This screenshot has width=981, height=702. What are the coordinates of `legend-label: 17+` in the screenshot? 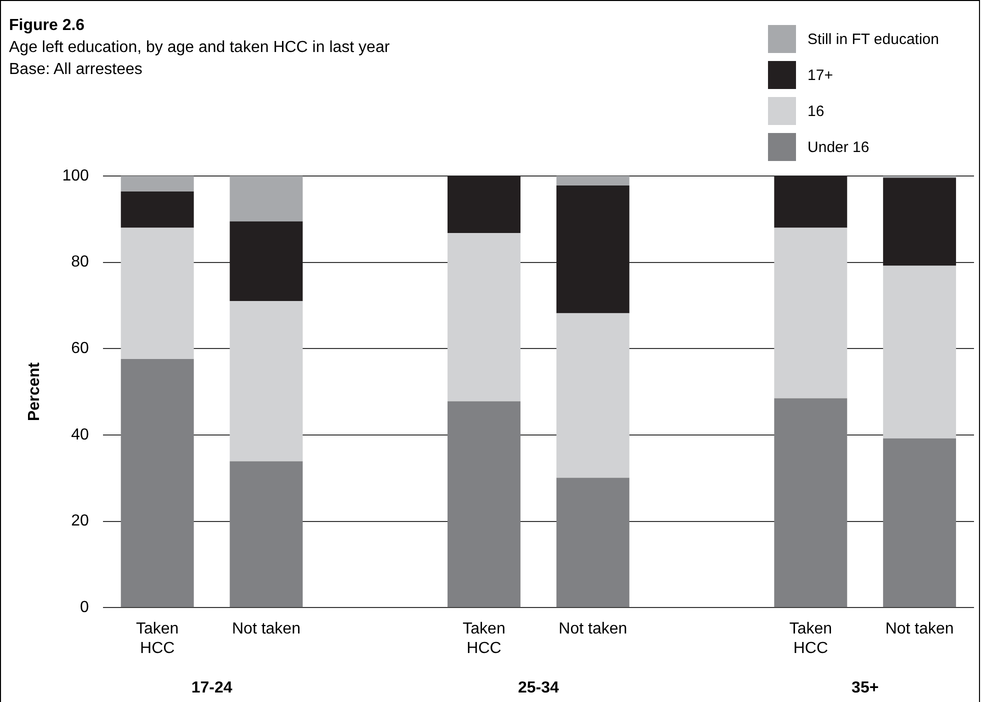 It's located at (820, 75).